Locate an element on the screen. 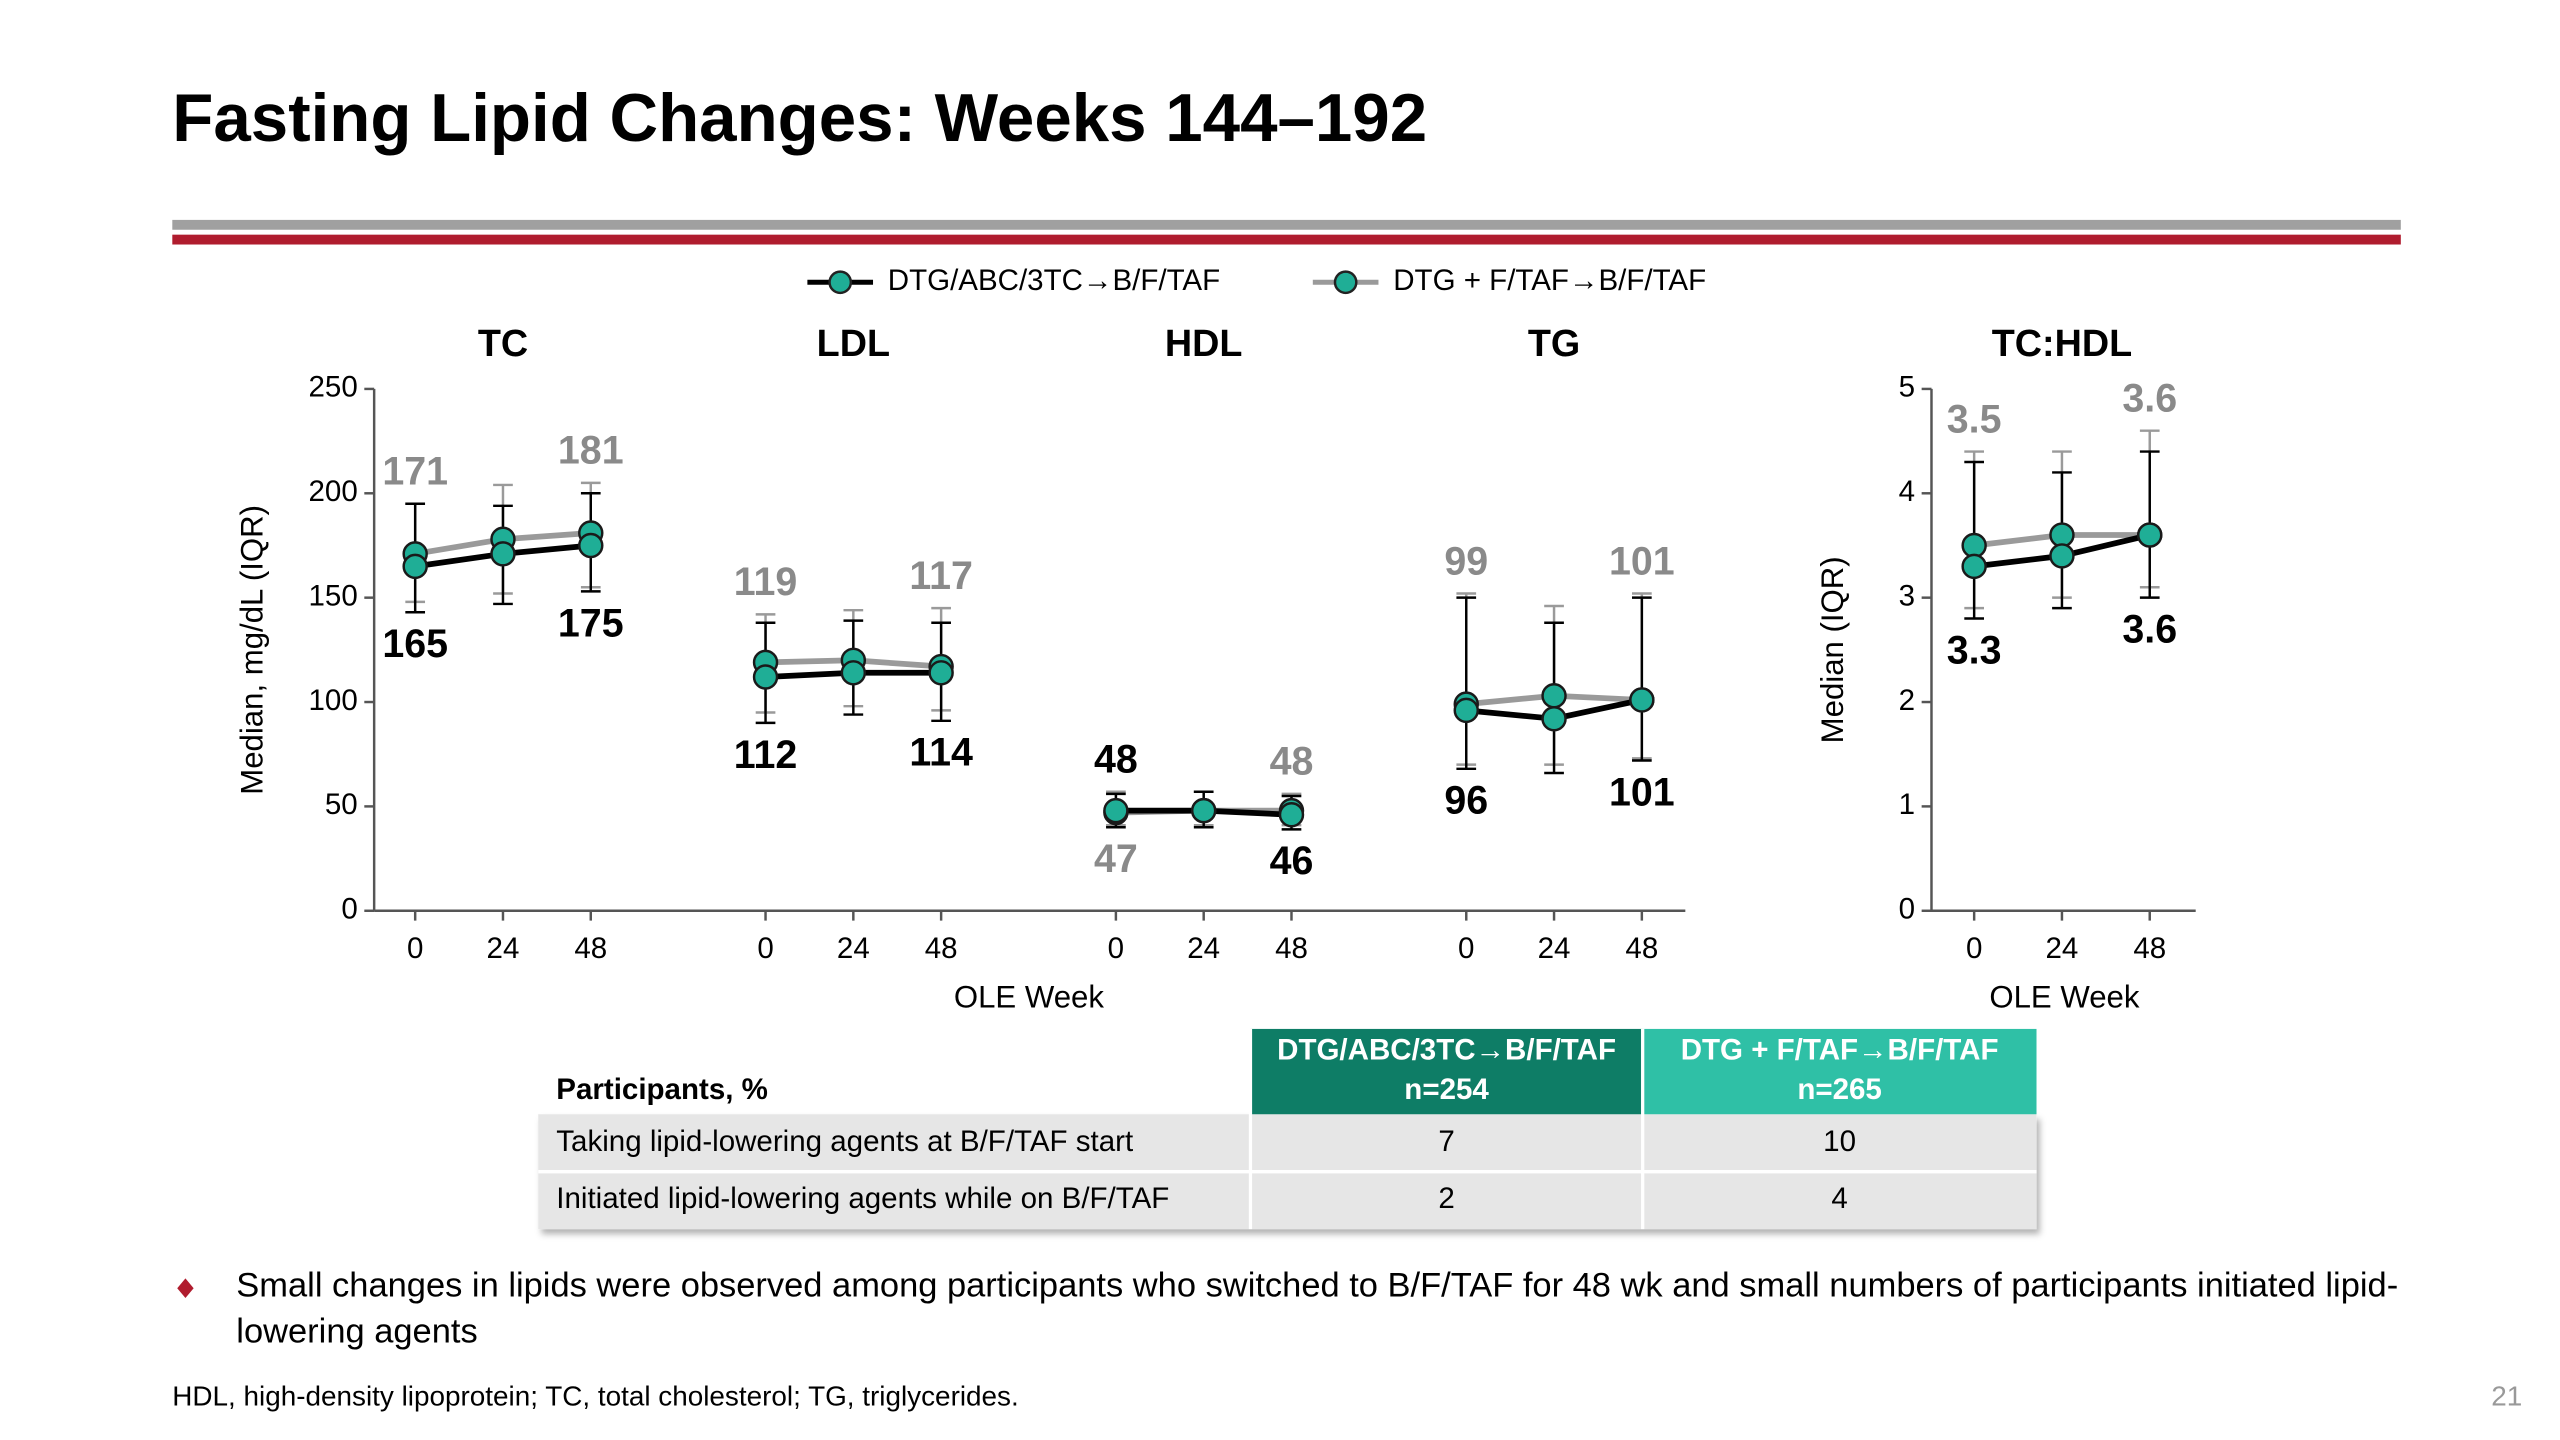  y-tick-label: 50 is located at coordinates (341, 804).